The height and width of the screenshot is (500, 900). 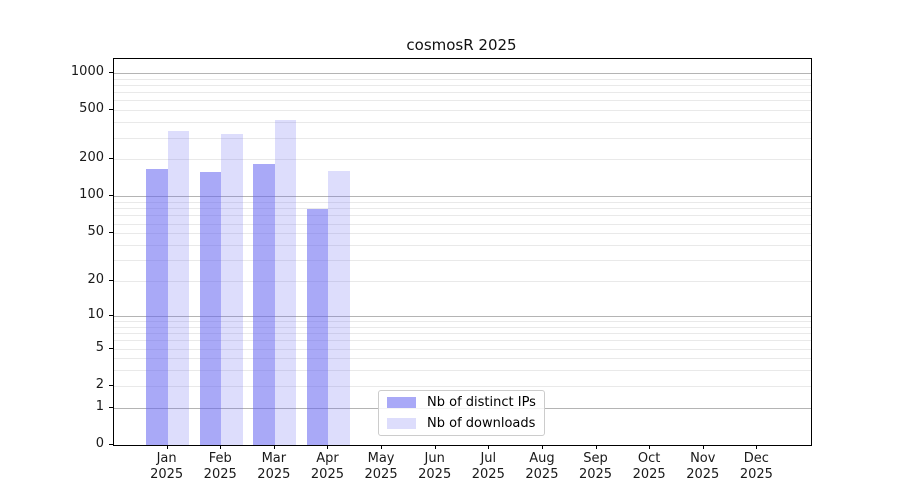 What do you see at coordinates (488, 466) in the screenshot?
I see `x-axis-tick-label: Jul 2025` at bounding box center [488, 466].